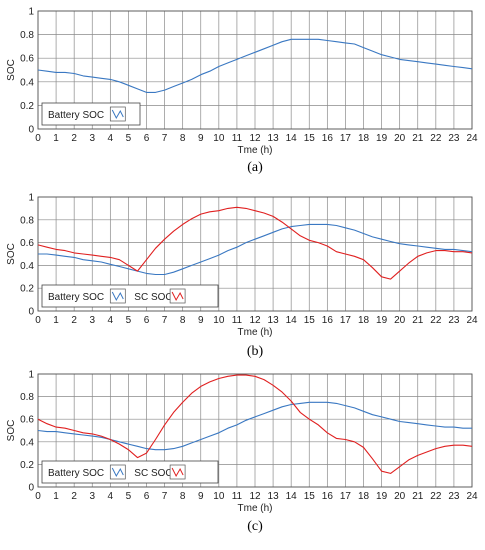 Image resolution: width=485 pixels, height=550 pixels. Describe the element at coordinates (255, 526) in the screenshot. I see `panel-caption: (c)` at that location.